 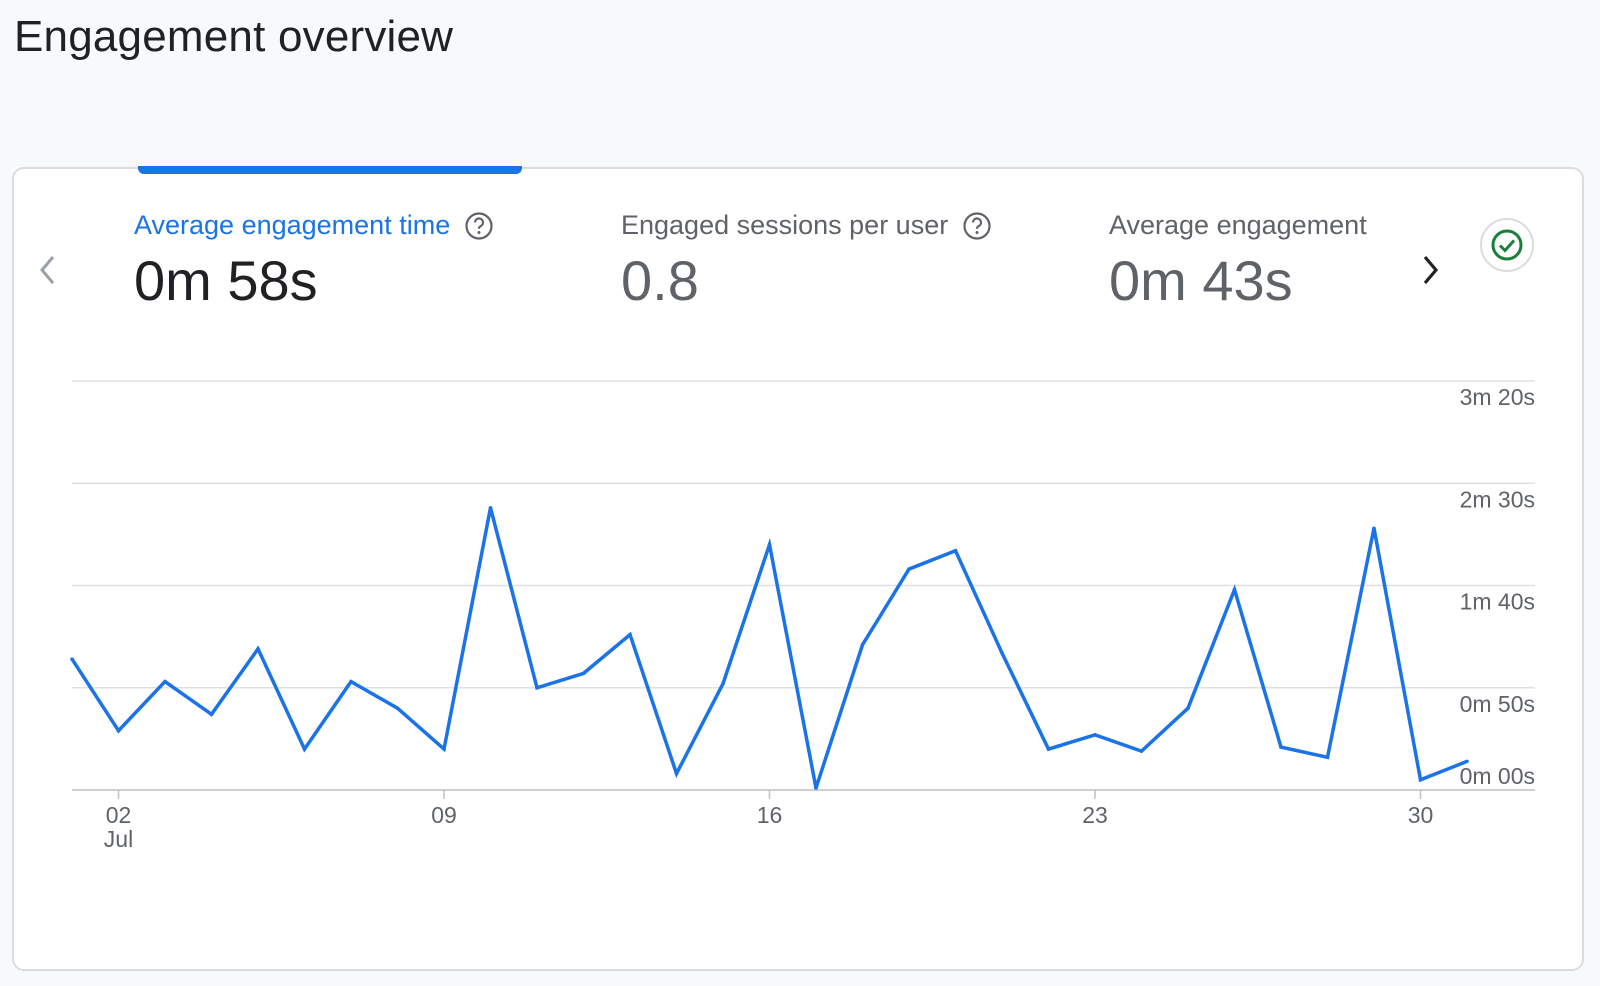 I want to click on x-tick-label: 09, so click(x=444, y=815).